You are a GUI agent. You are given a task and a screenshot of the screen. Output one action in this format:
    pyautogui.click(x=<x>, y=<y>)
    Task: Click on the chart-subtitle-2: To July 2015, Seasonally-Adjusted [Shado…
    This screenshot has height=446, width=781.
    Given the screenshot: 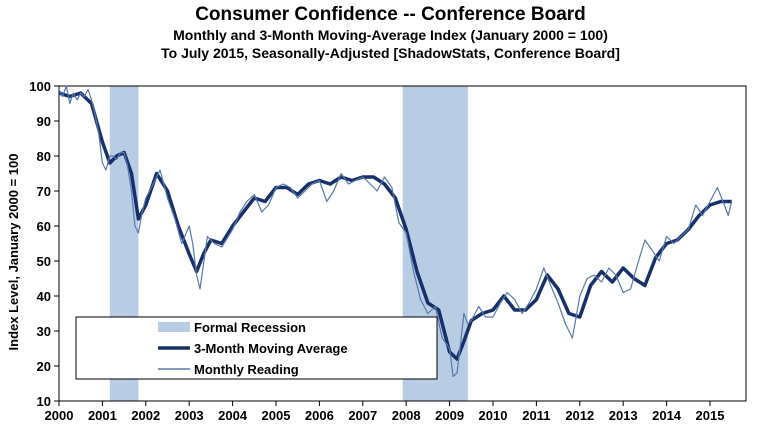 What is the action you would take?
    pyautogui.click(x=390, y=53)
    